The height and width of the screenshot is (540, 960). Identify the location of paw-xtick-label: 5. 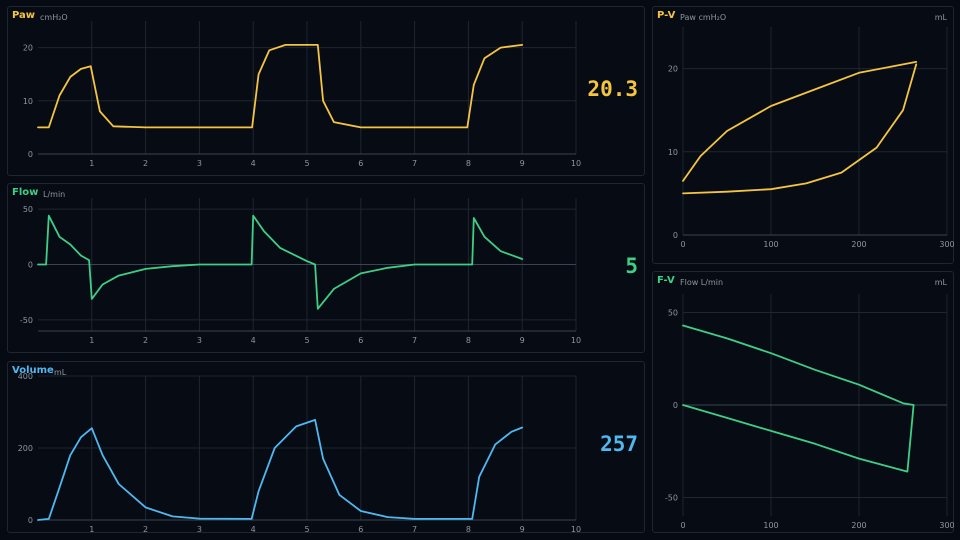
(306, 163).